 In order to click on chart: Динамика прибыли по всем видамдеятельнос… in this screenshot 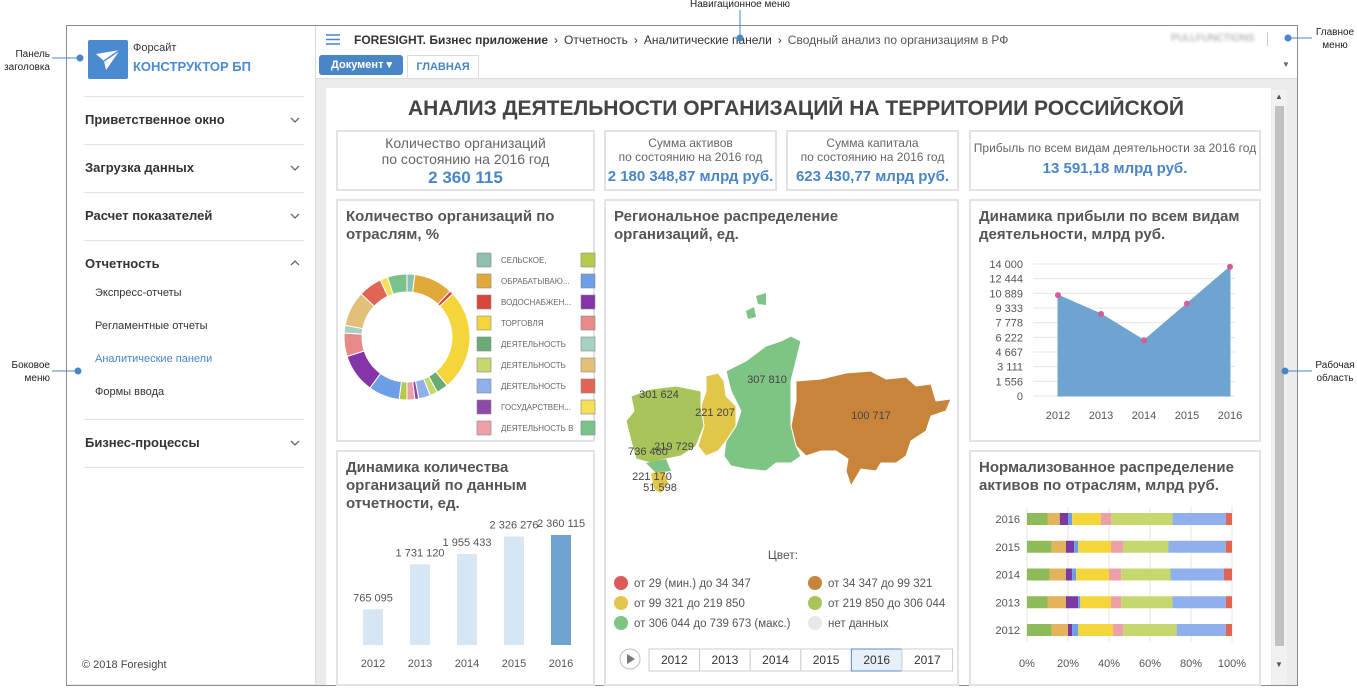, I will do `click(1110, 315)`.